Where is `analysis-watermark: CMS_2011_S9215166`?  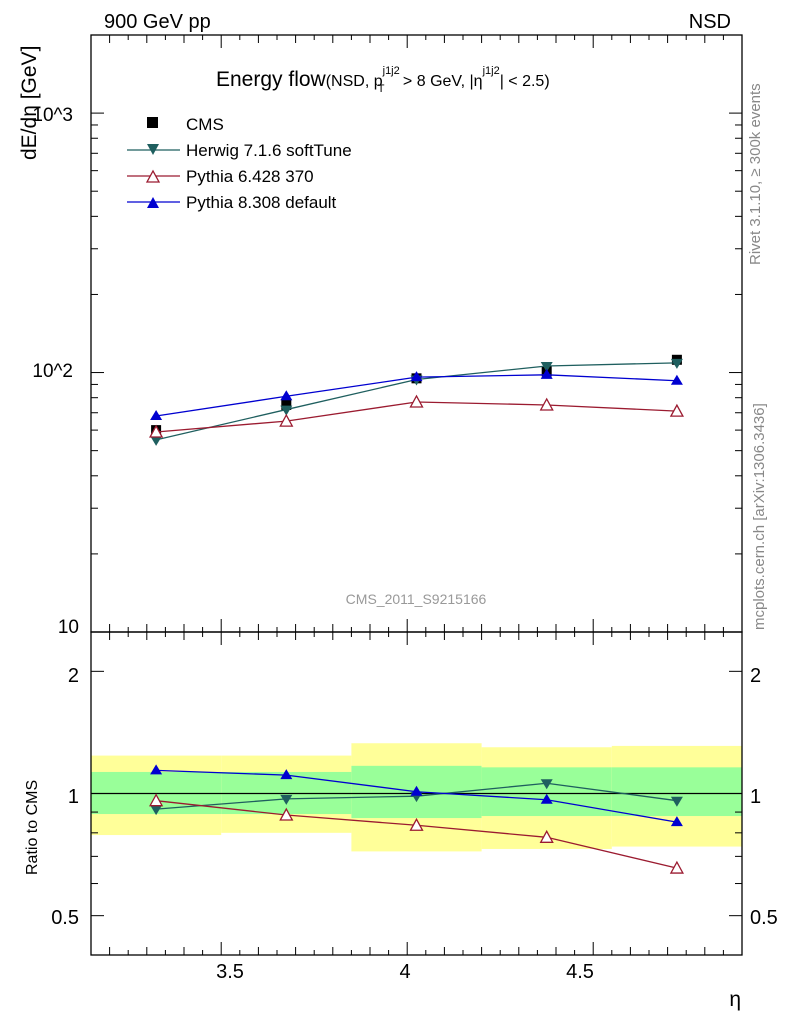 analysis-watermark: CMS_2011_S9215166 is located at coordinates (416, 599).